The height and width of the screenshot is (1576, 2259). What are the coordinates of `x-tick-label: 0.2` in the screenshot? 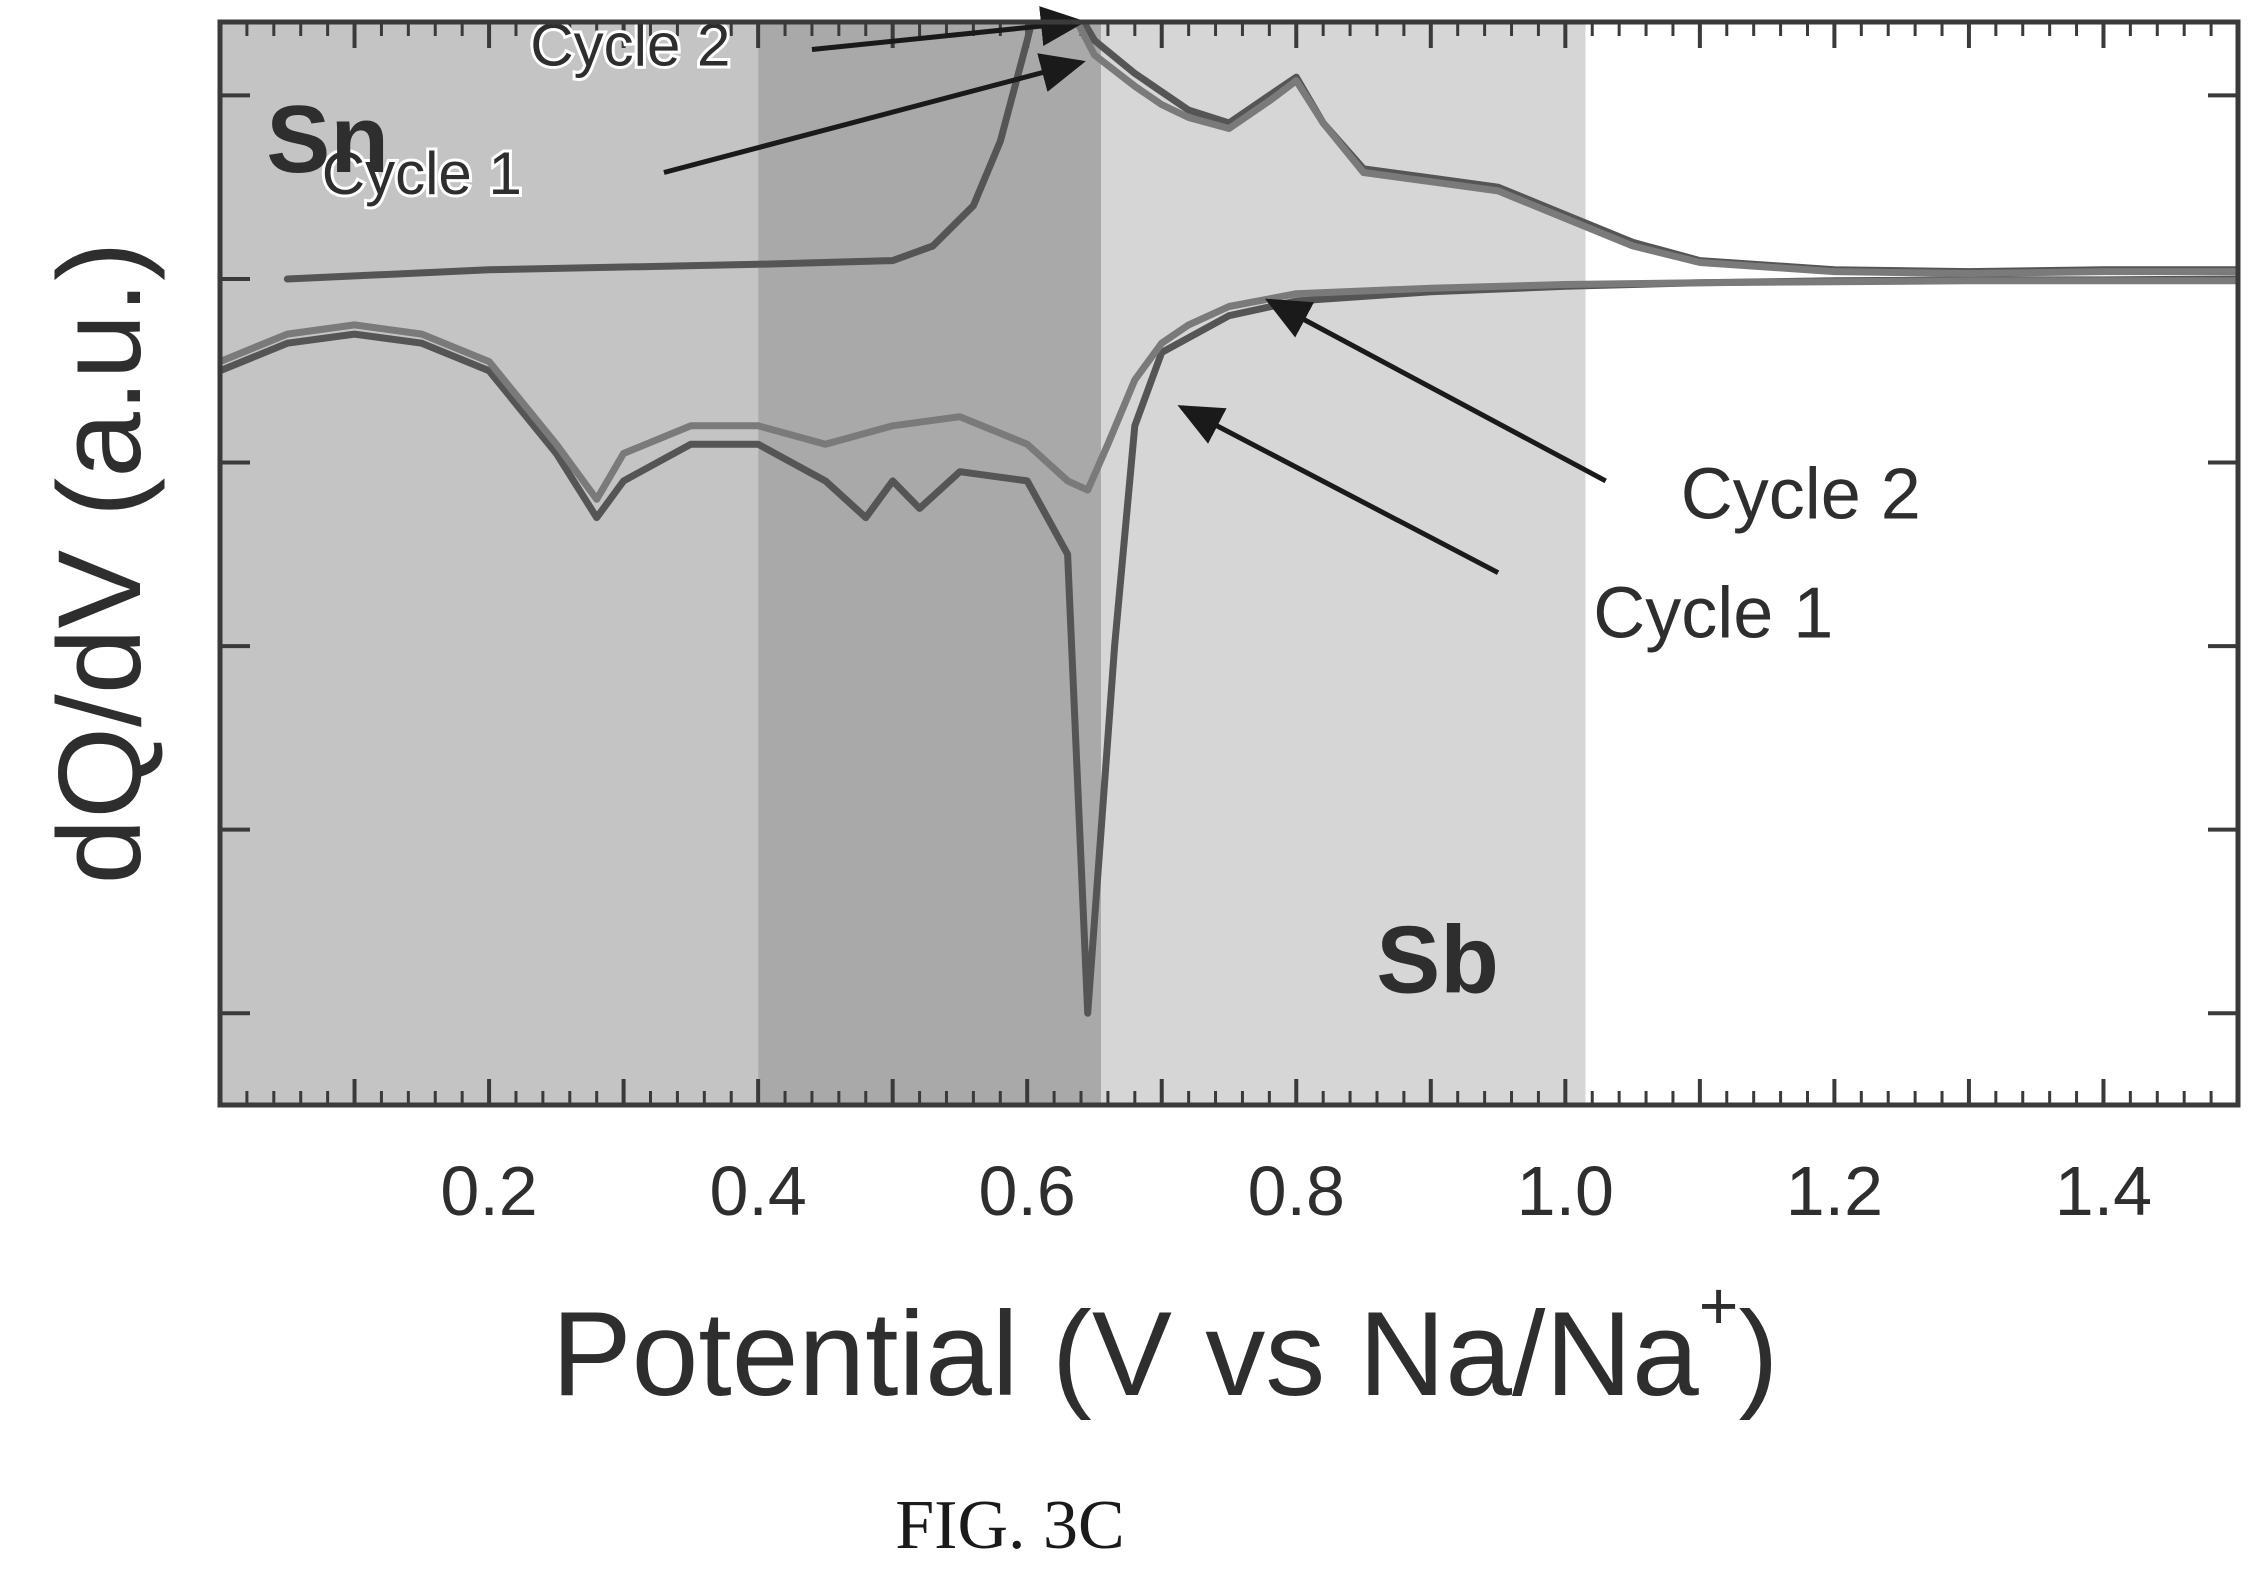 It's located at (488, 1191).